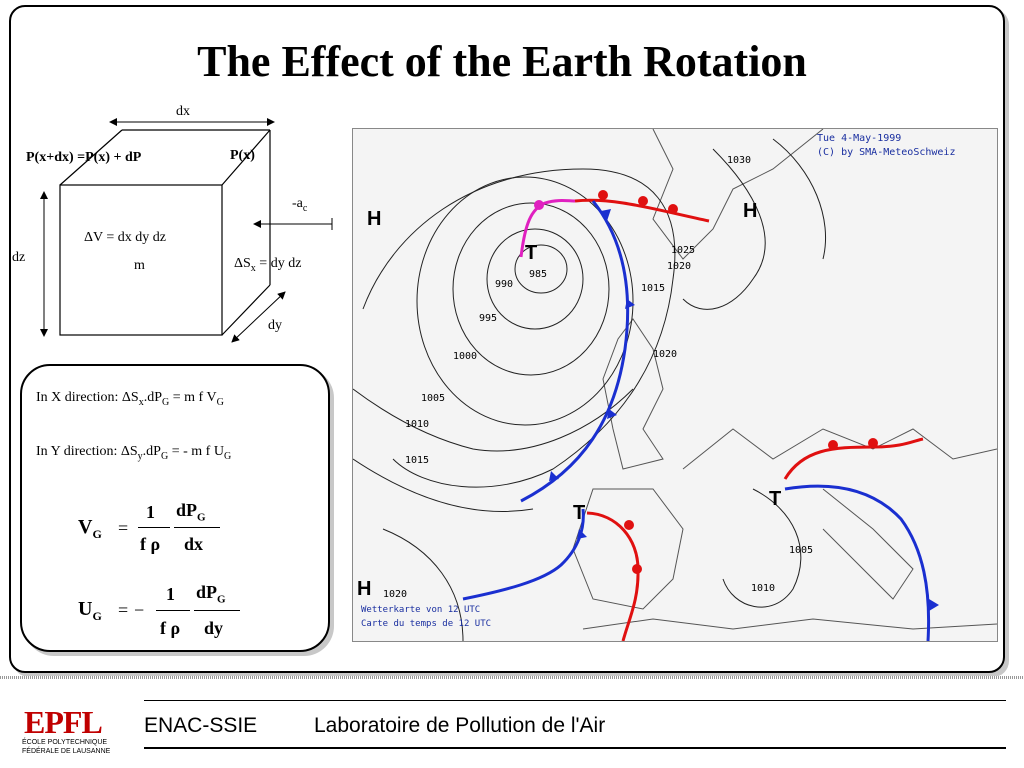 This screenshot has width=1024, height=768. I want to click on ug-denominator-dy: dy, so click(214, 628).